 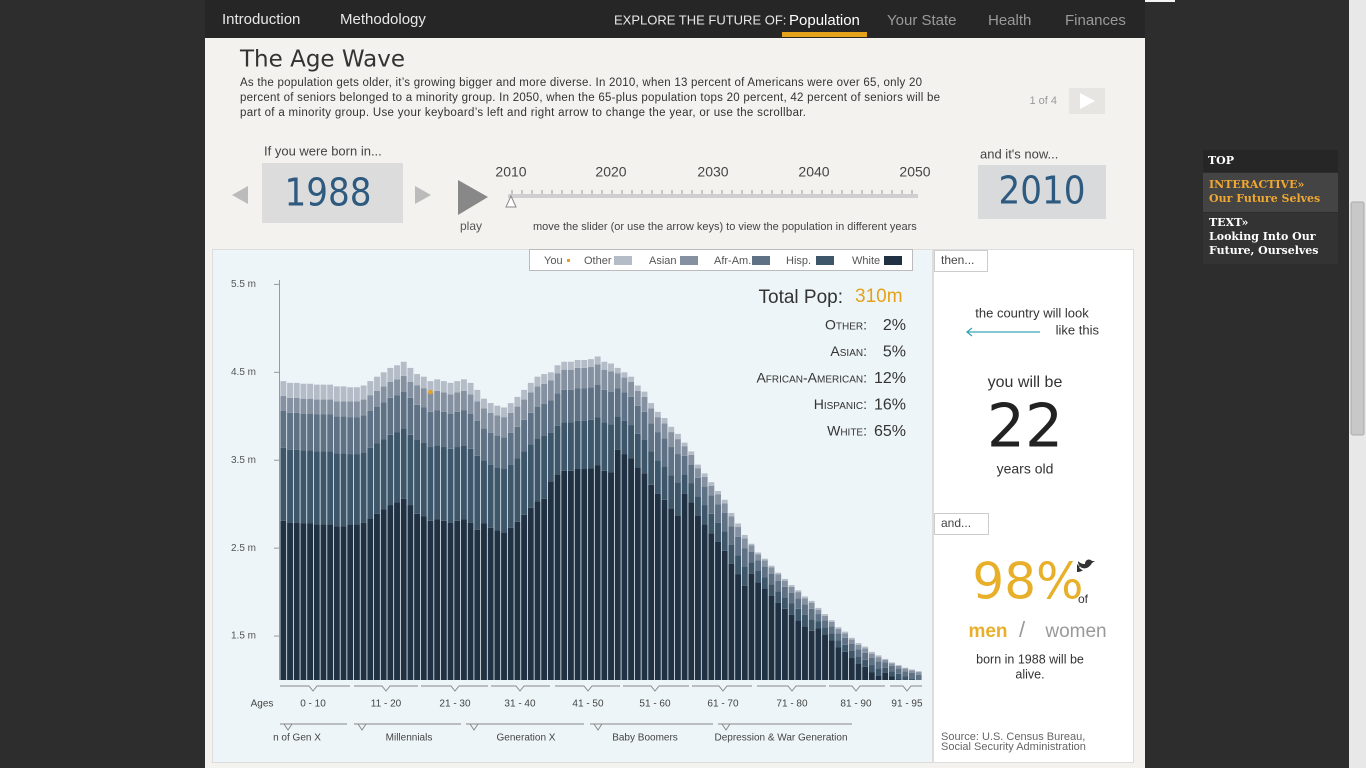 What do you see at coordinates (1228, 222) in the screenshot?
I see `sidebar-link: TEXT»` at bounding box center [1228, 222].